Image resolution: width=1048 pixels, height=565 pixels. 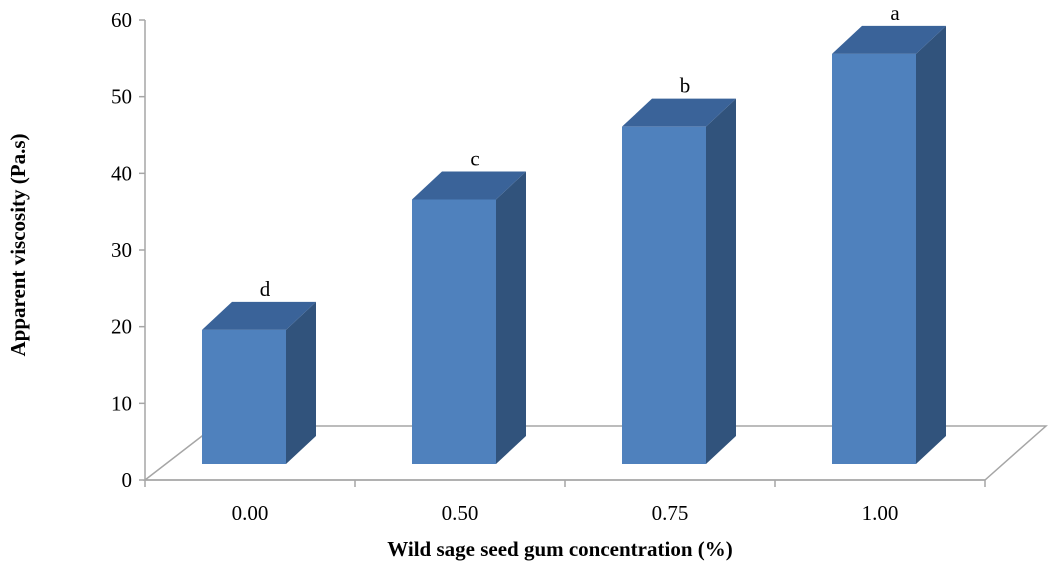 What do you see at coordinates (880, 513) in the screenshot?
I see `x-tick-label: 1.00` at bounding box center [880, 513].